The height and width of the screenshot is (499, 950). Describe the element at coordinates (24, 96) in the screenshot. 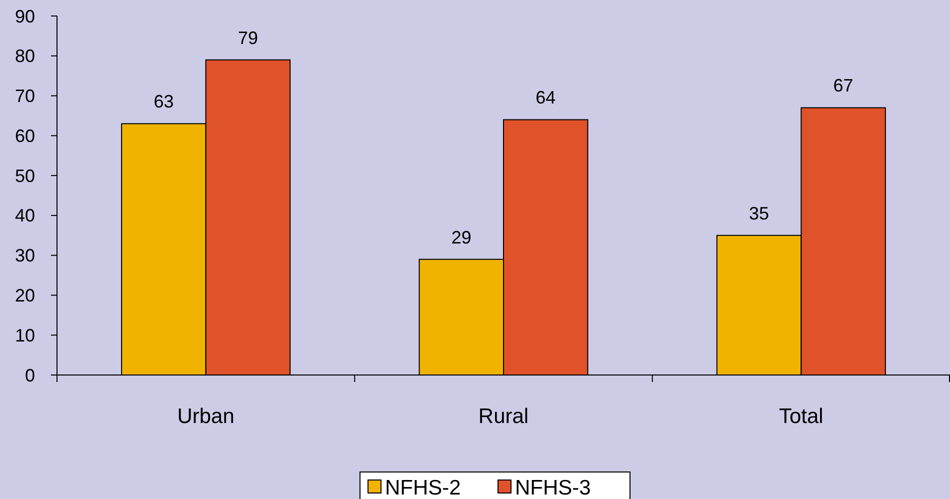

I see `y-tick-label: 70` at that location.